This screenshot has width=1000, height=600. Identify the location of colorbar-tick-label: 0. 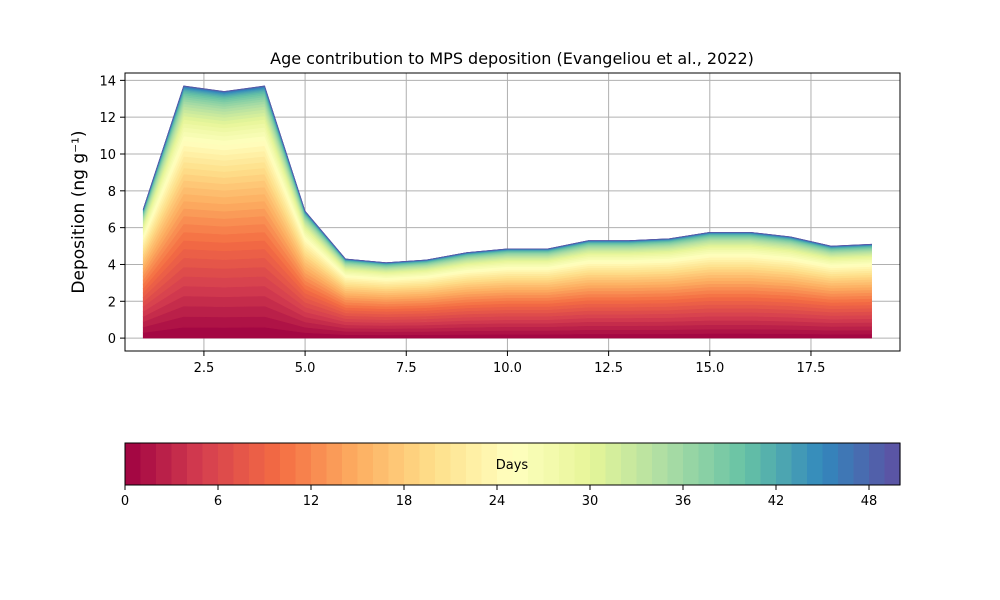
(125, 501).